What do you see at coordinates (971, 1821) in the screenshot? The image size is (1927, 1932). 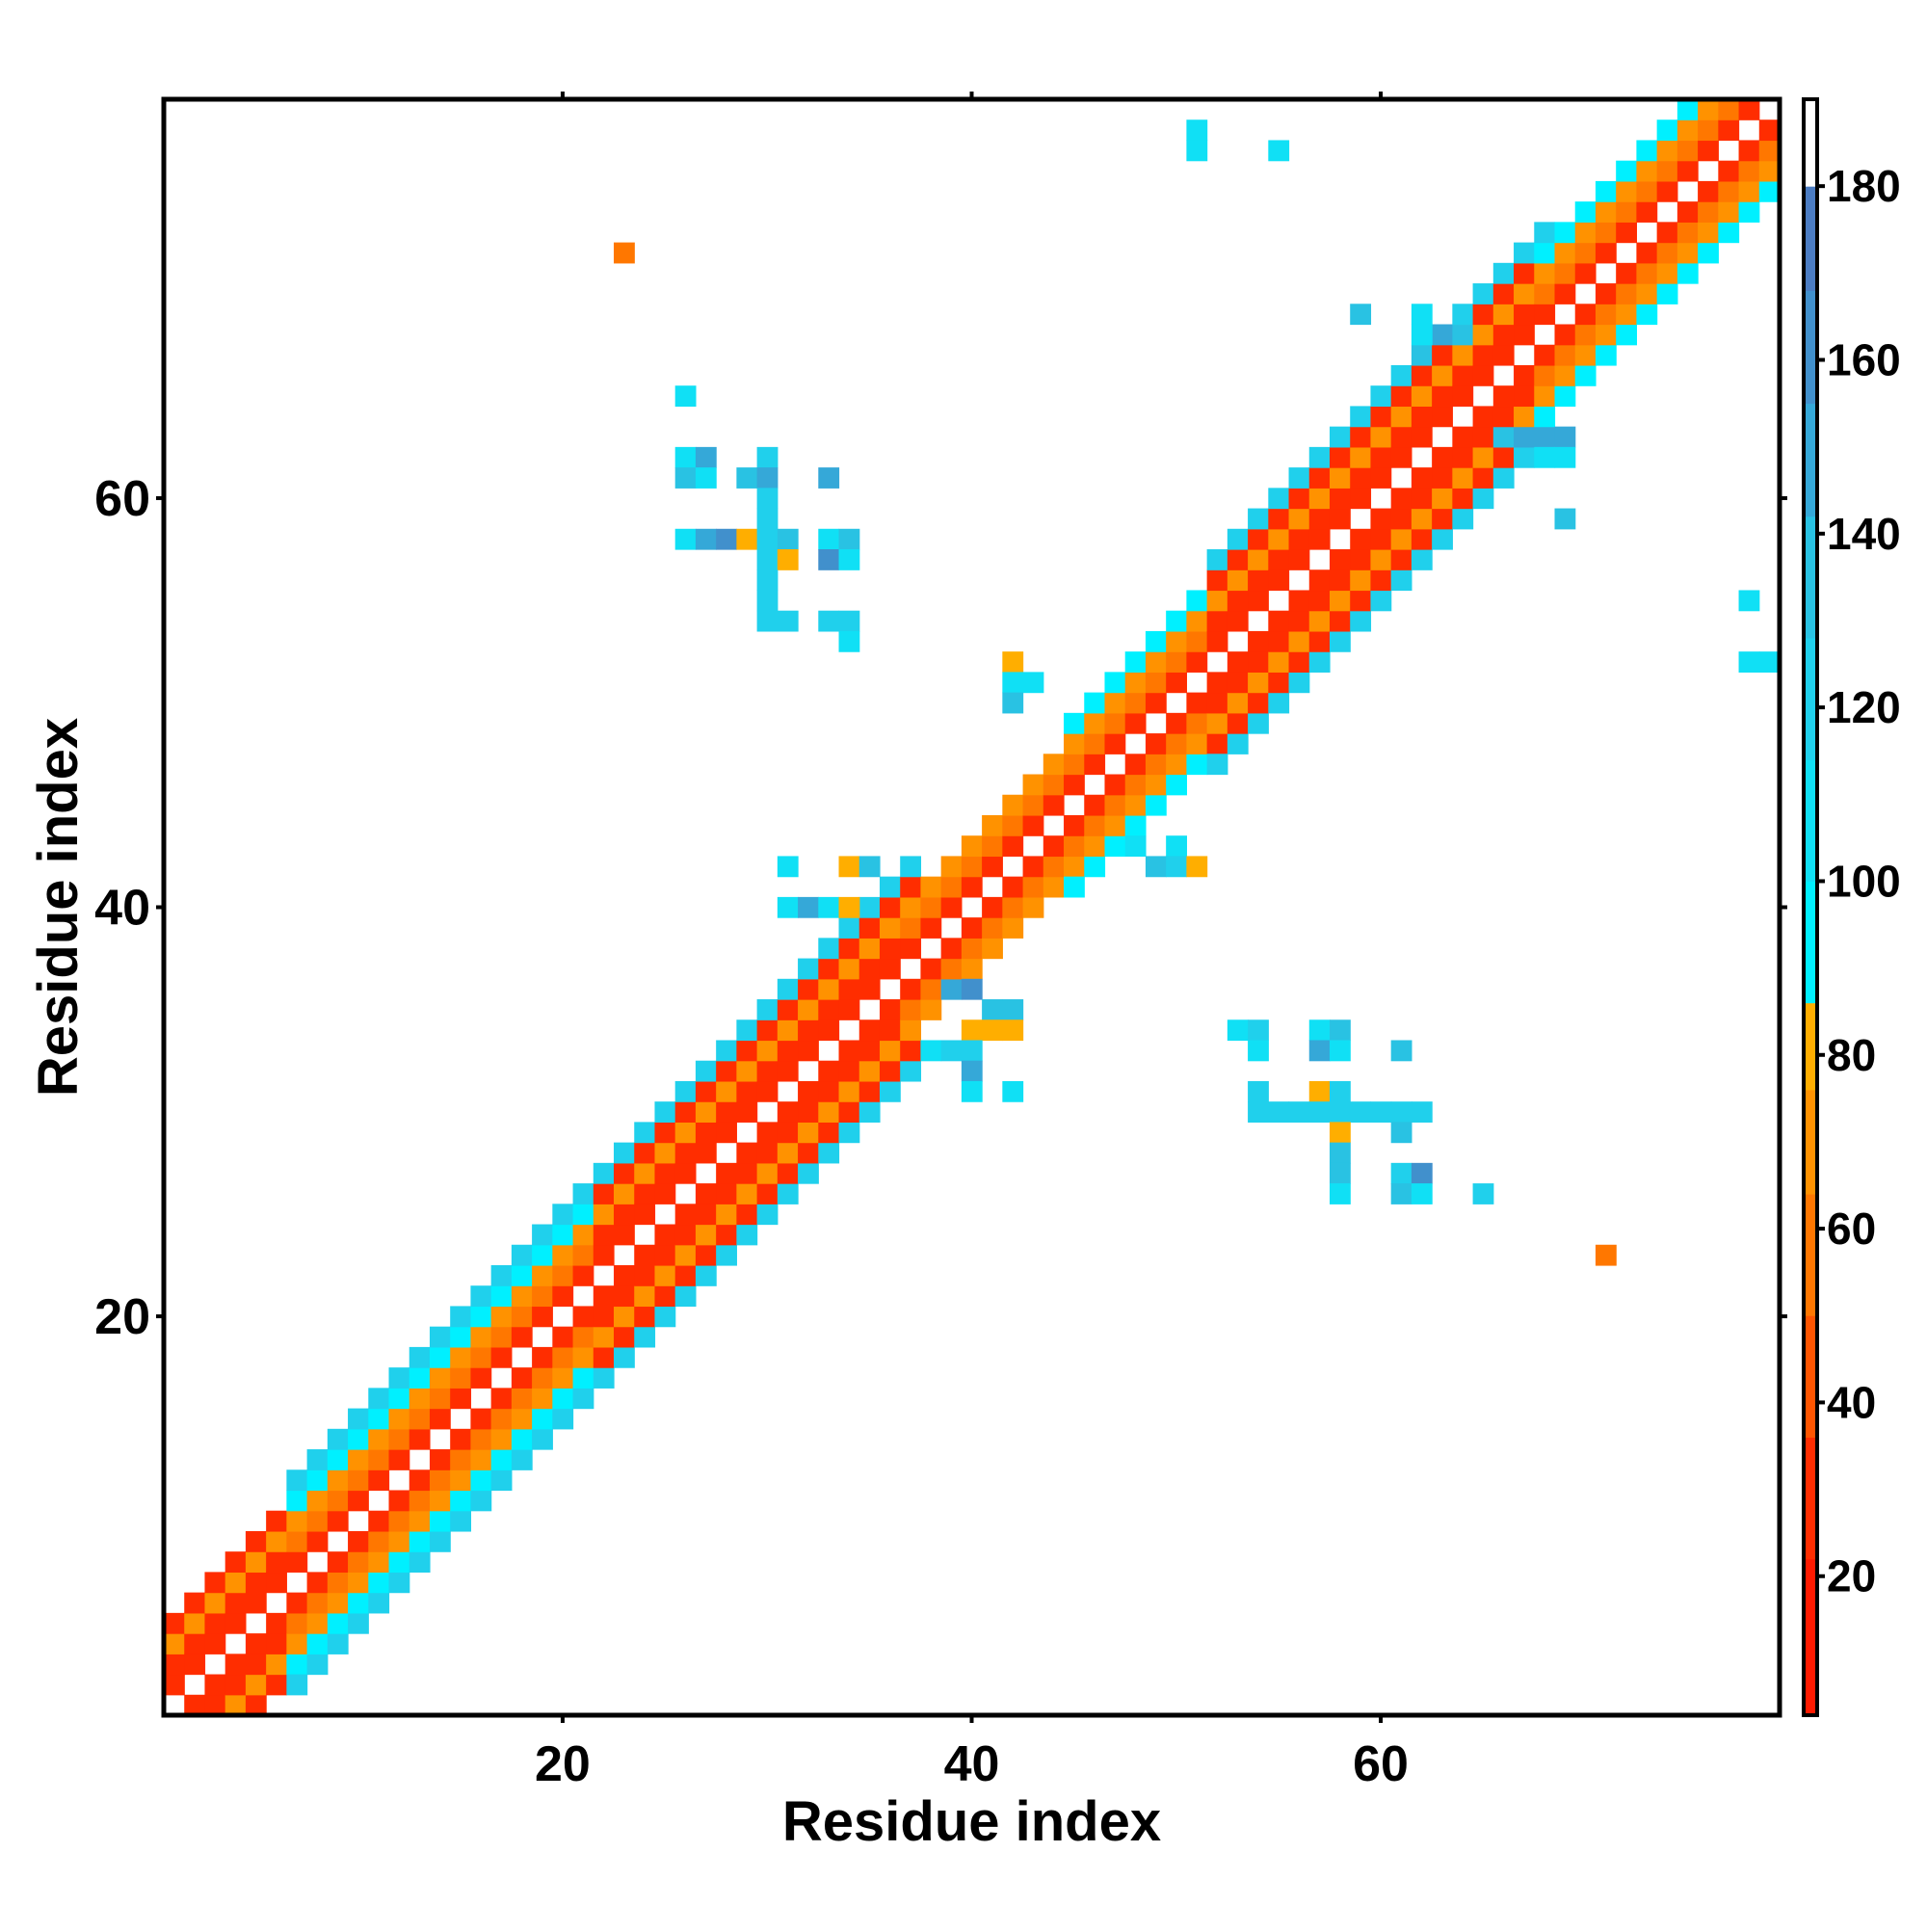 I see `x-axis-title: Residue index` at bounding box center [971, 1821].